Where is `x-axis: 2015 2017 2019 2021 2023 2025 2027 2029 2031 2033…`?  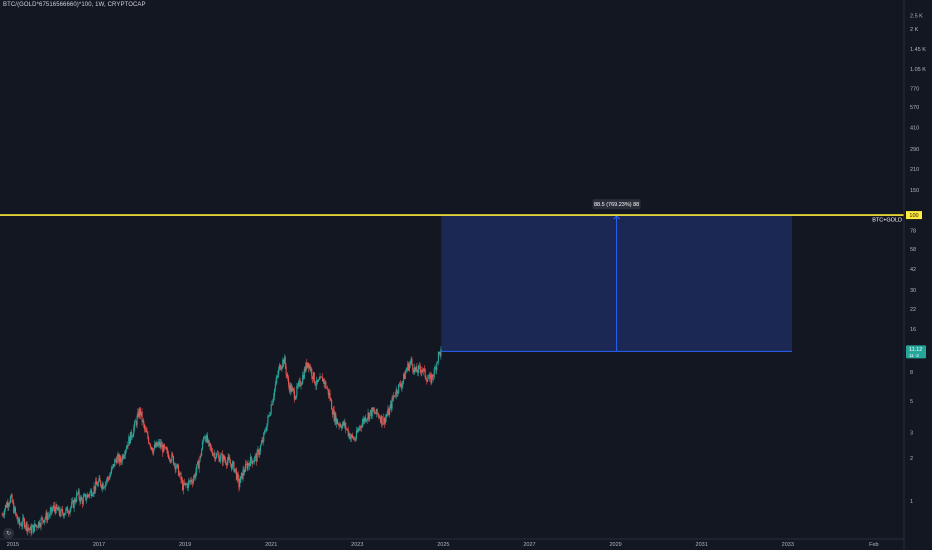
x-axis: 2015 2017 2019 2021 2023 2025 2027 2029 2031 2033… is located at coordinates (452, 543).